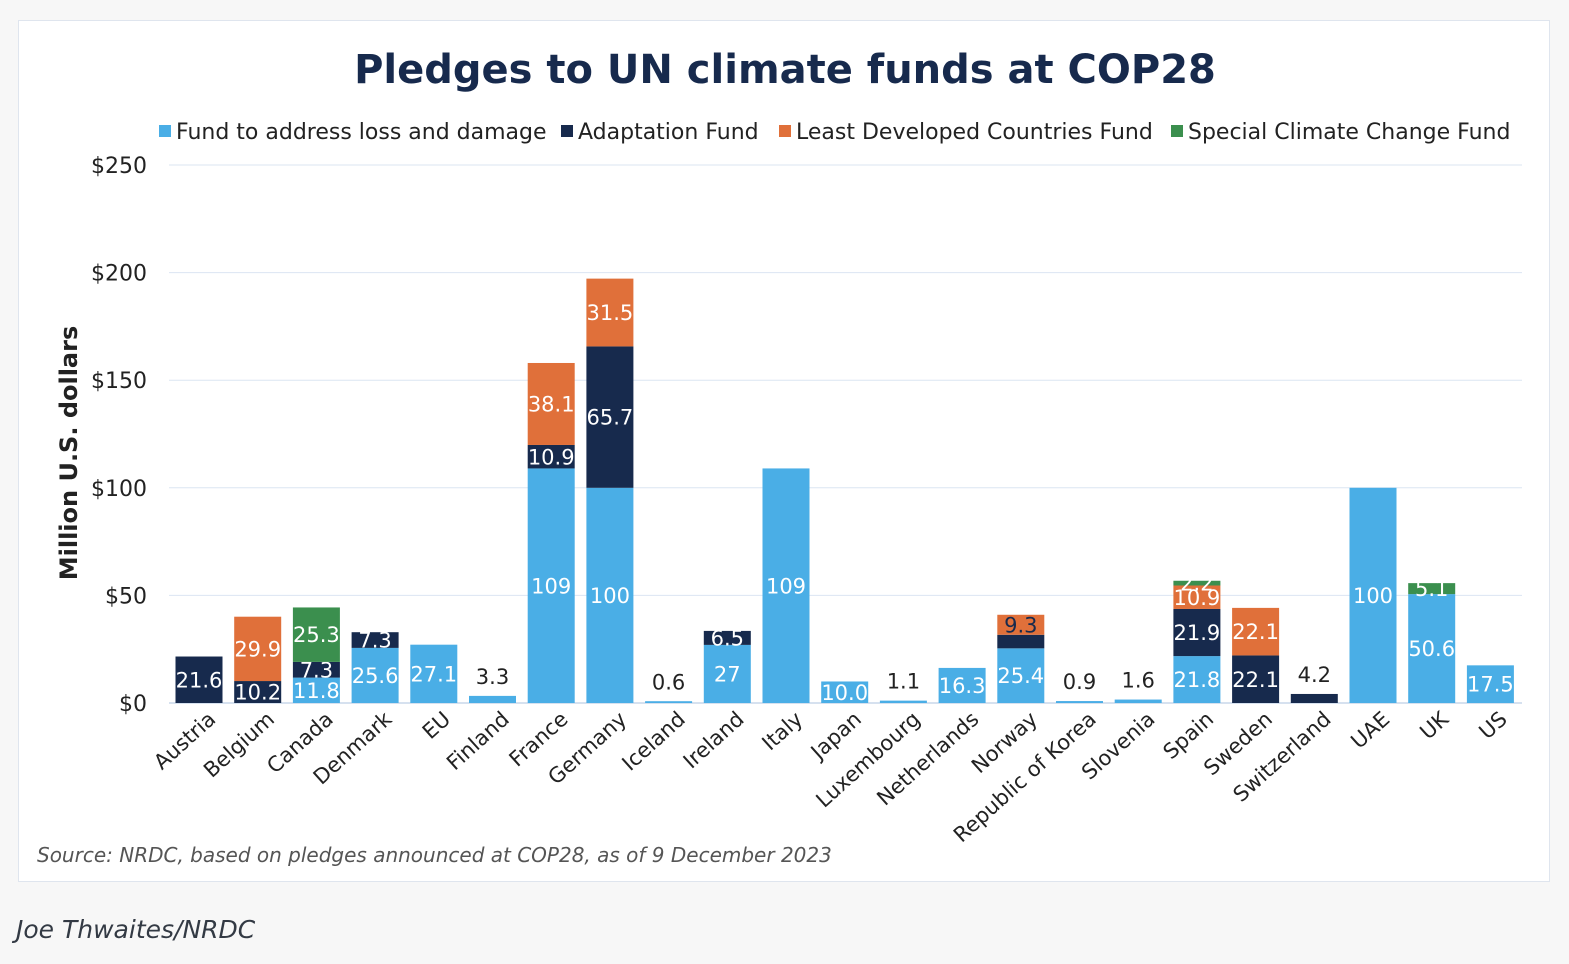 The width and height of the screenshot is (1569, 964). Describe the element at coordinates (668, 132) in the screenshot. I see `legend-label: Adaptation Fund` at that location.